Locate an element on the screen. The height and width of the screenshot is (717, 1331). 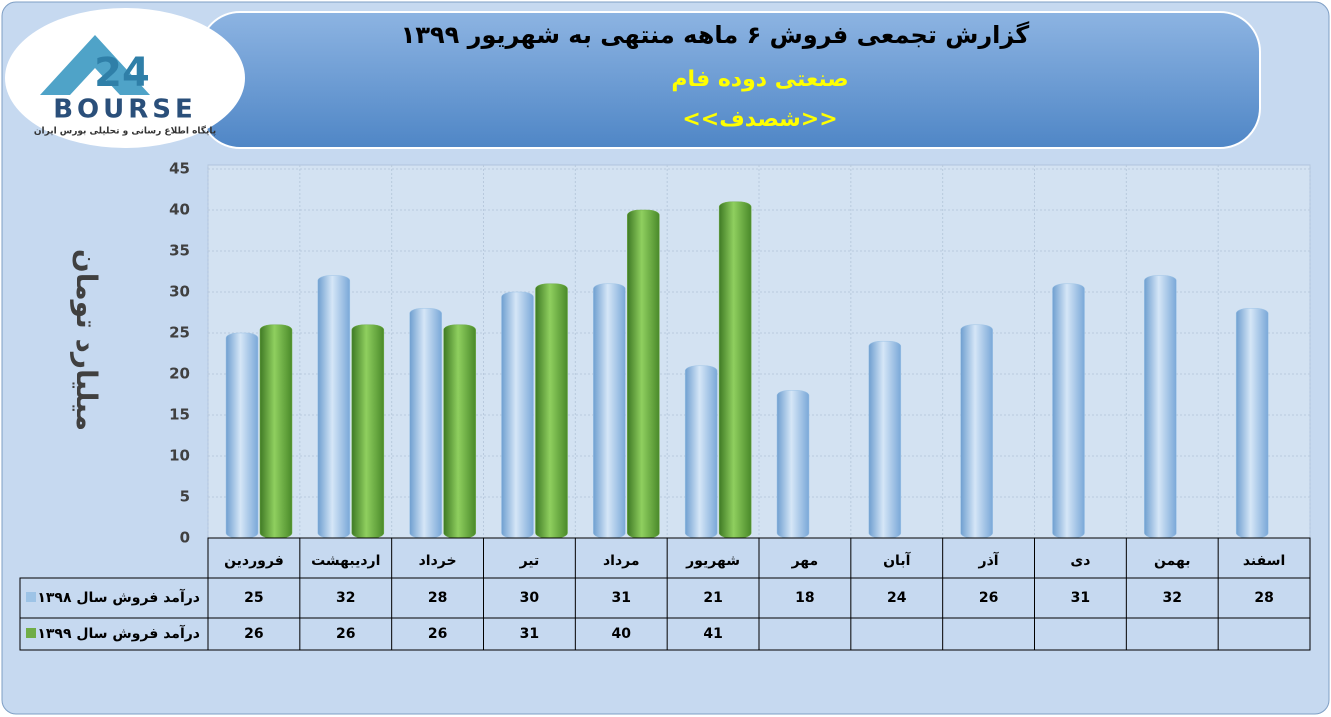
x-tick-label: آبان is located at coordinates (897, 560).